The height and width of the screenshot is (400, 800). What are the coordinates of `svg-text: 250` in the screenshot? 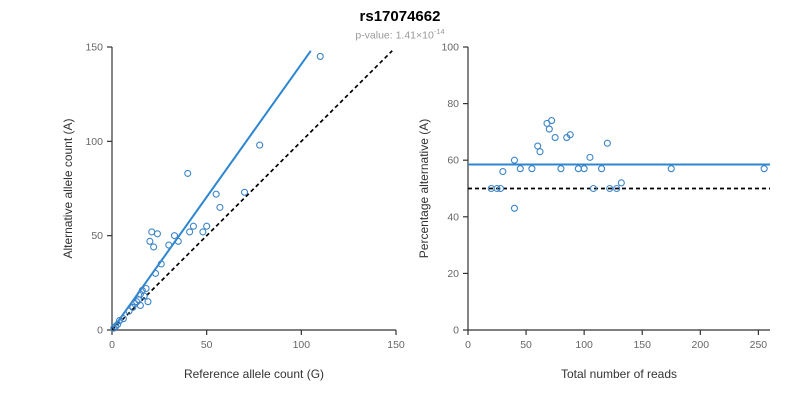 It's located at (759, 345).